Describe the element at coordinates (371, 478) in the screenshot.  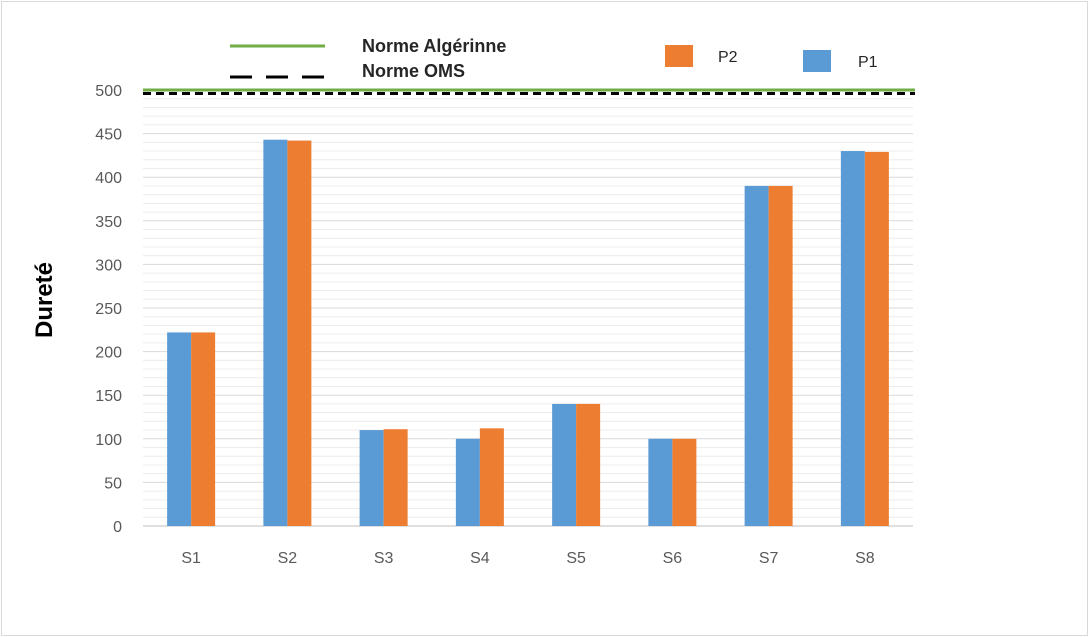
I see `bar-p1-s3` at that location.